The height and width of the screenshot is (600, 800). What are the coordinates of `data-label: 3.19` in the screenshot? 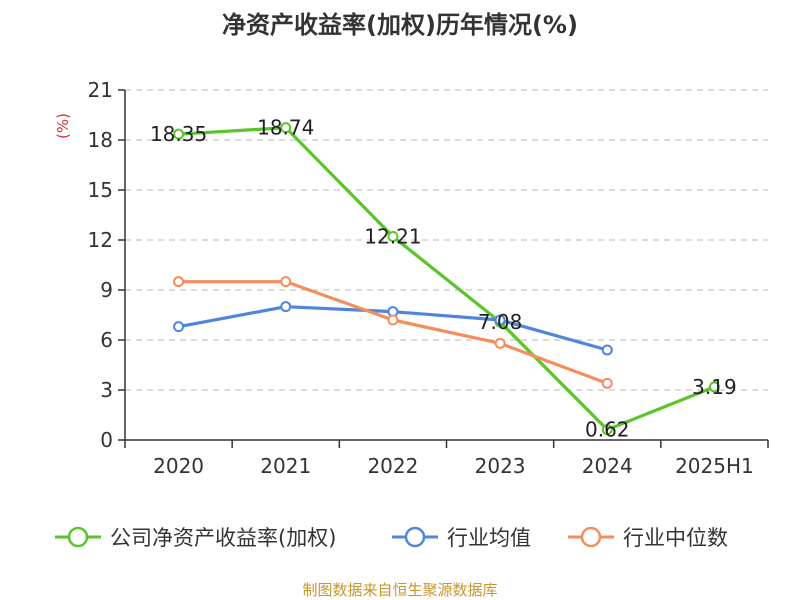 It's located at (714, 387).